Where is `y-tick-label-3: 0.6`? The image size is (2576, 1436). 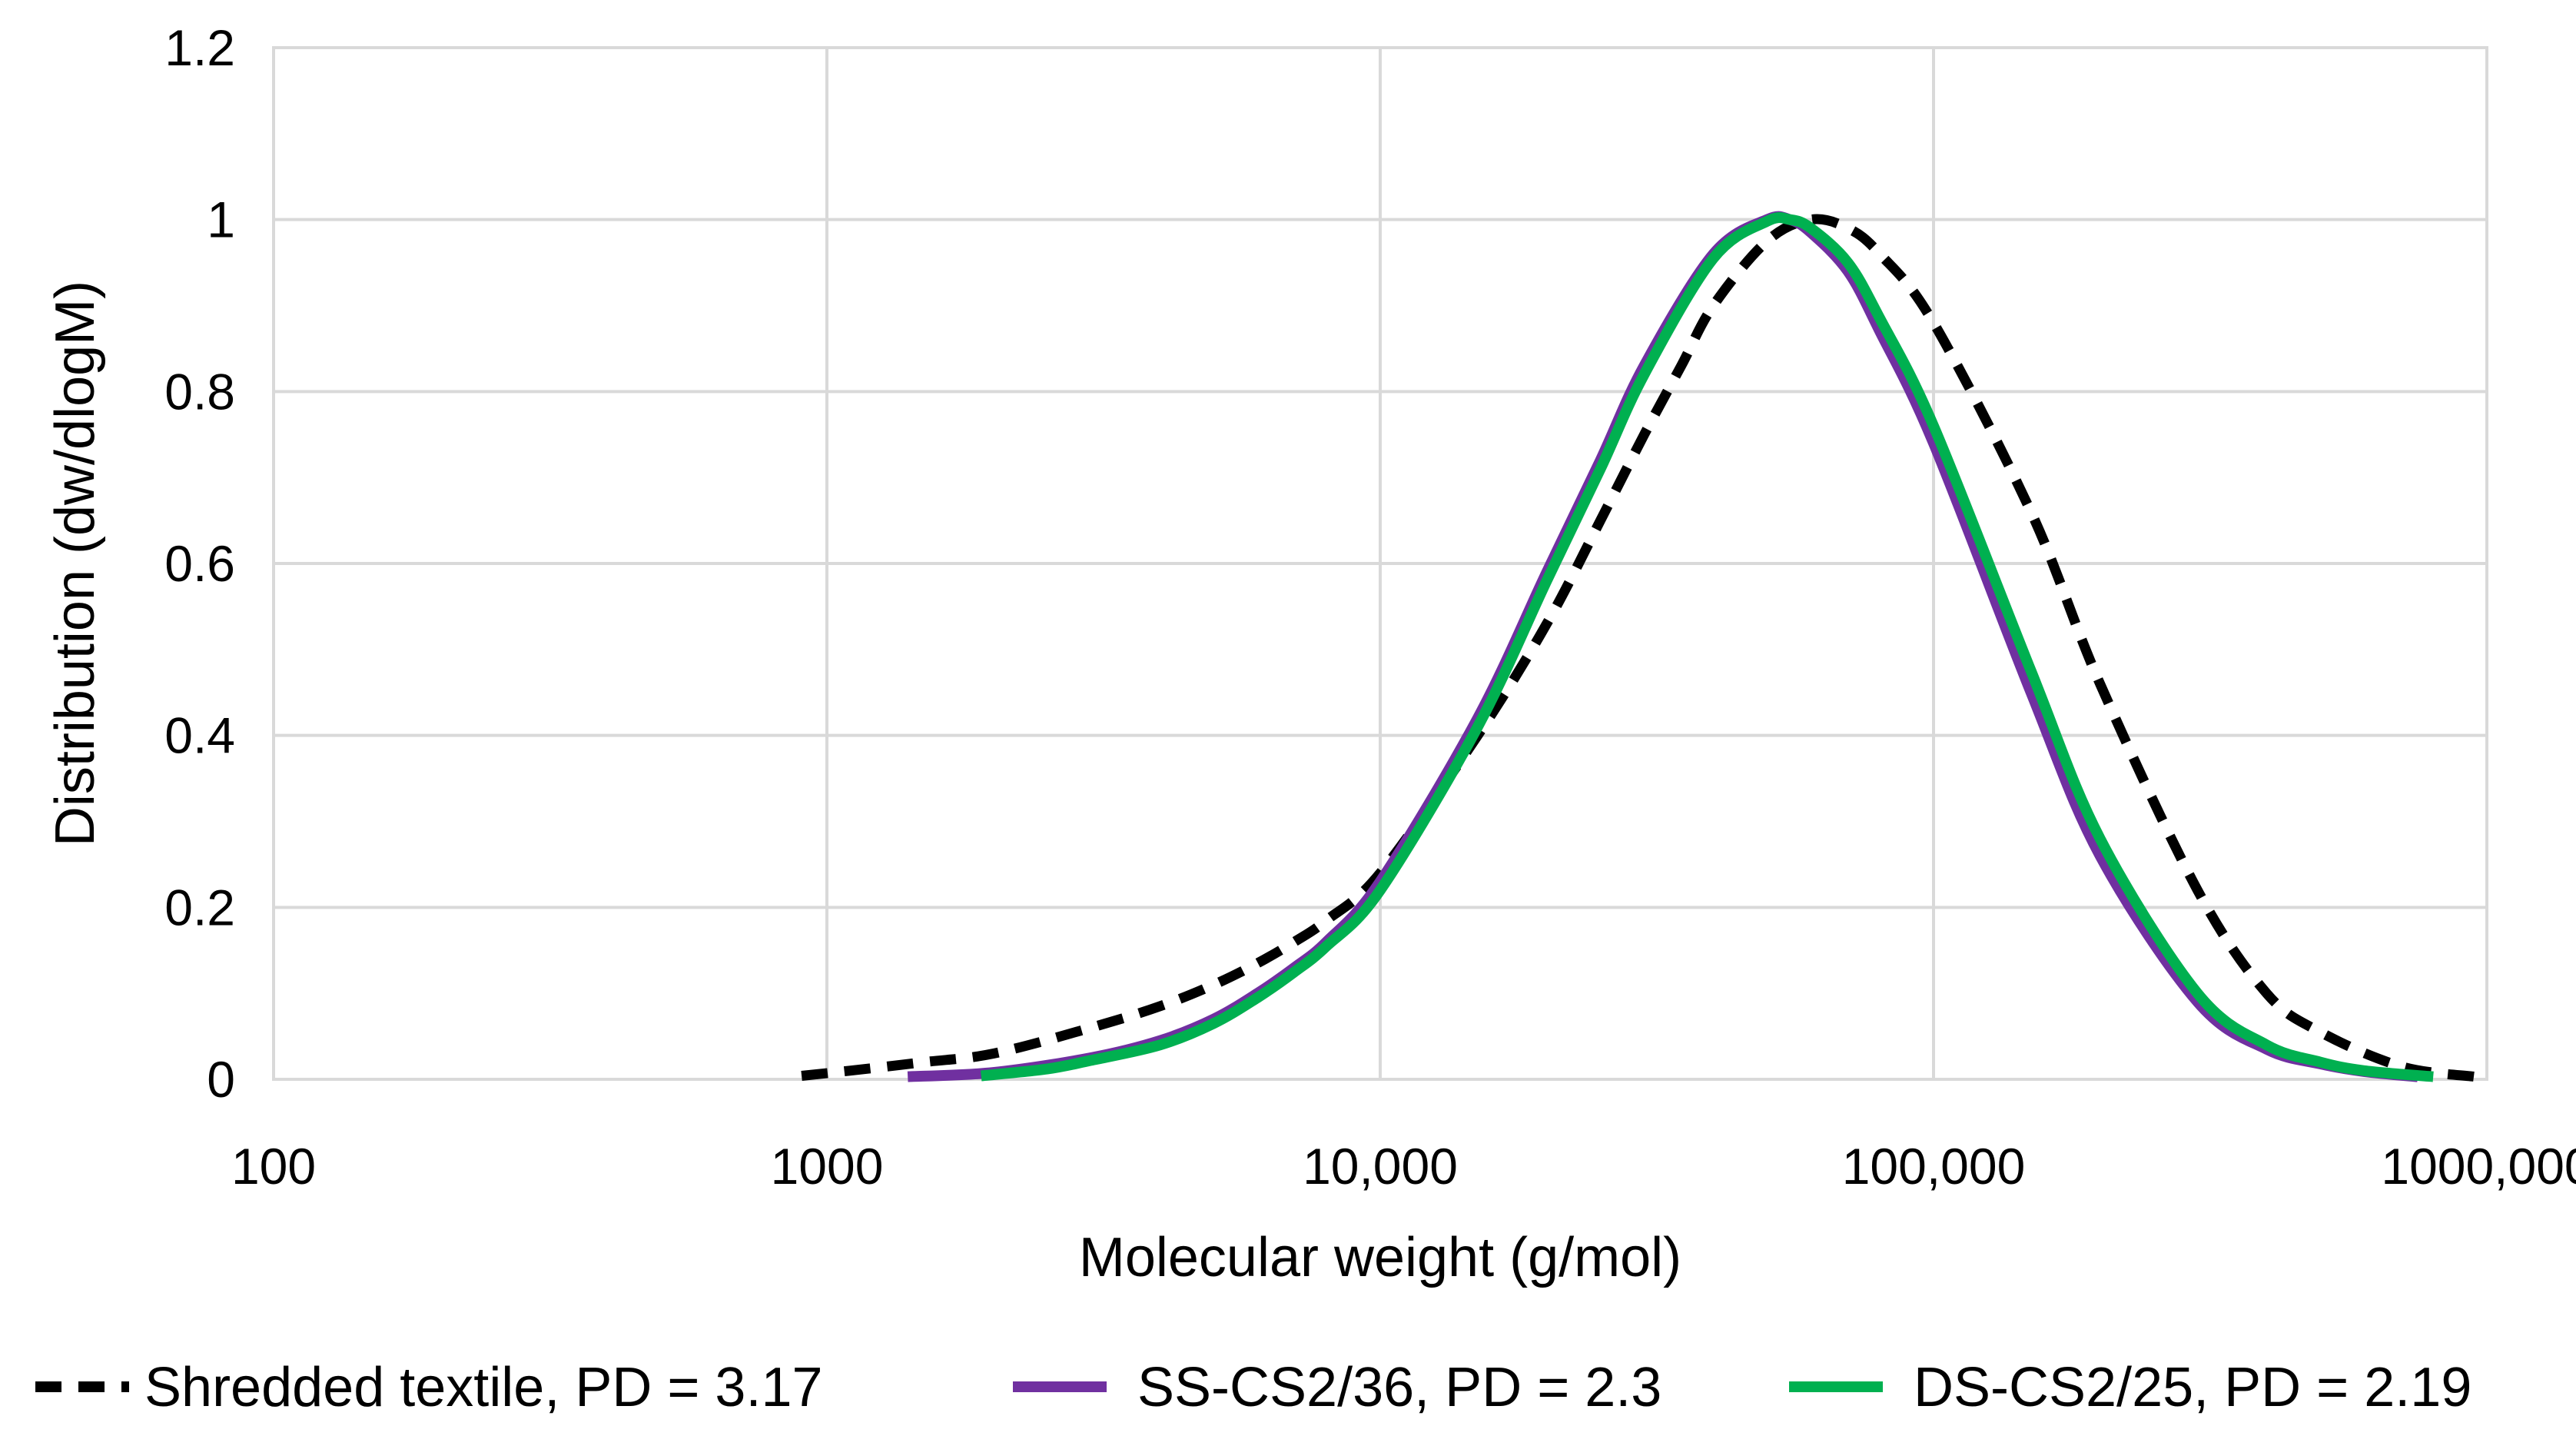
y-tick-label-3: 0.6 is located at coordinates (200, 563).